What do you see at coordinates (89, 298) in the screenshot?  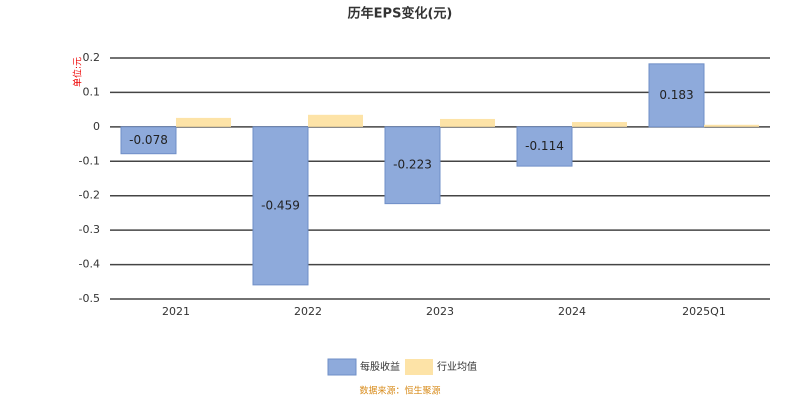 I see `y-tick-label: -0.5` at bounding box center [89, 298].